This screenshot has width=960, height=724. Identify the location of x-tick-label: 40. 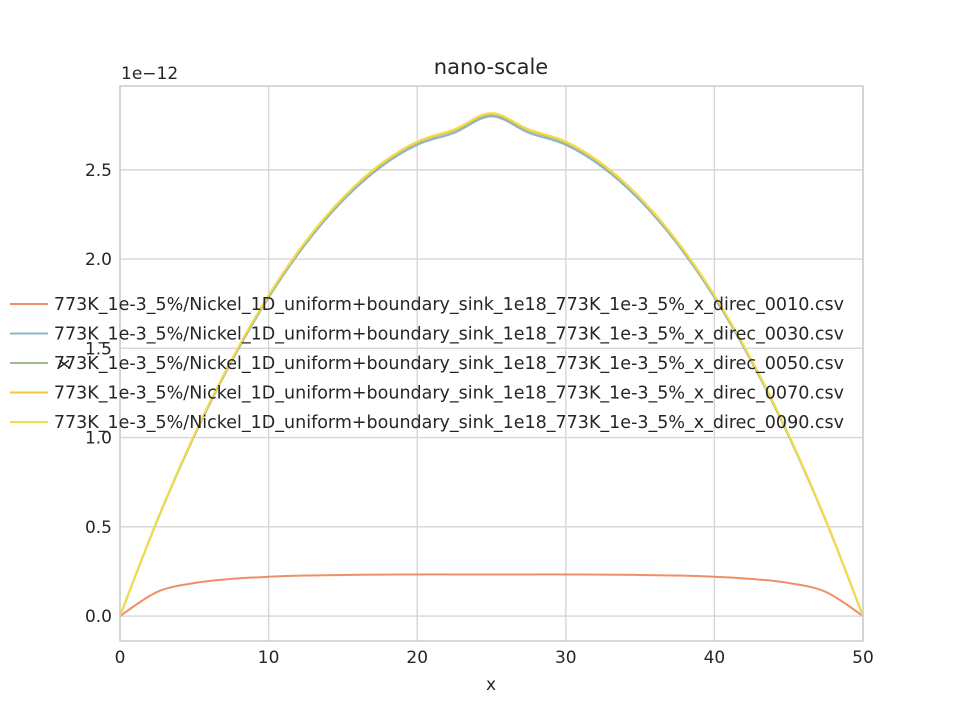
(715, 658).